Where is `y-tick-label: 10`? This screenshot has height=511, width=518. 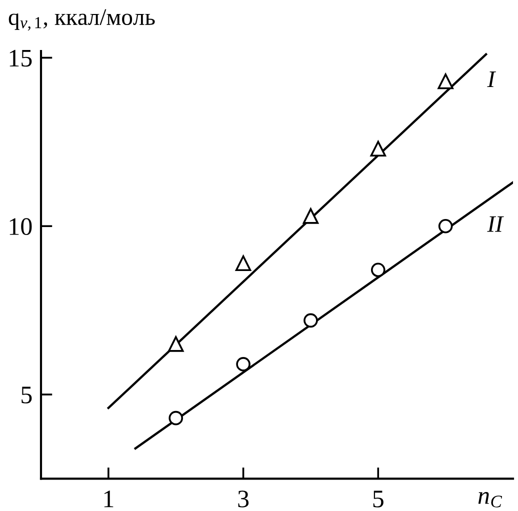
y-tick-label: 10 is located at coordinates (21, 227).